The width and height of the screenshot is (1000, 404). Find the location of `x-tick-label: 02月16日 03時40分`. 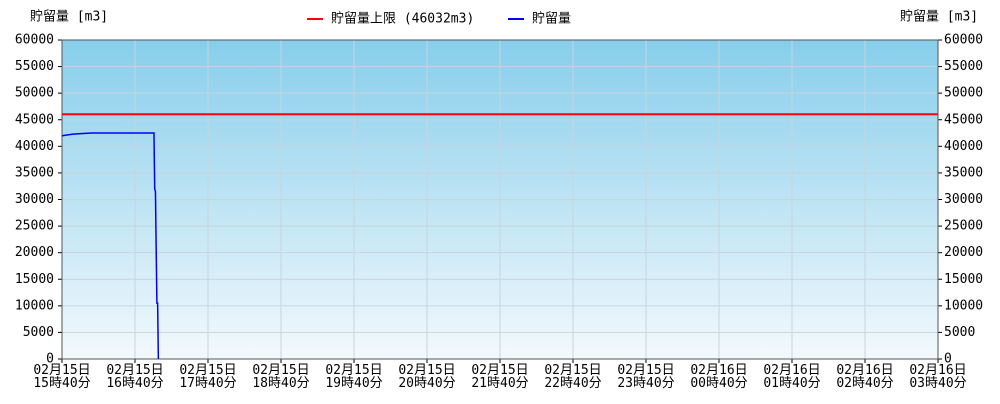

x-tick-label: 02月16日 03時40分 is located at coordinates (937, 377).